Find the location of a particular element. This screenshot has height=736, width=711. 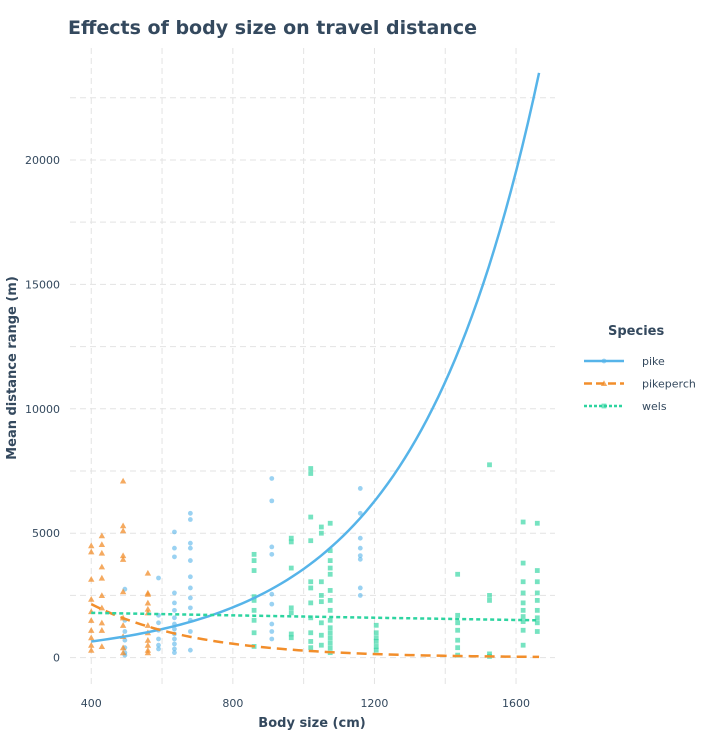

legend-marker-pikeperch is located at coordinates (604, 383).